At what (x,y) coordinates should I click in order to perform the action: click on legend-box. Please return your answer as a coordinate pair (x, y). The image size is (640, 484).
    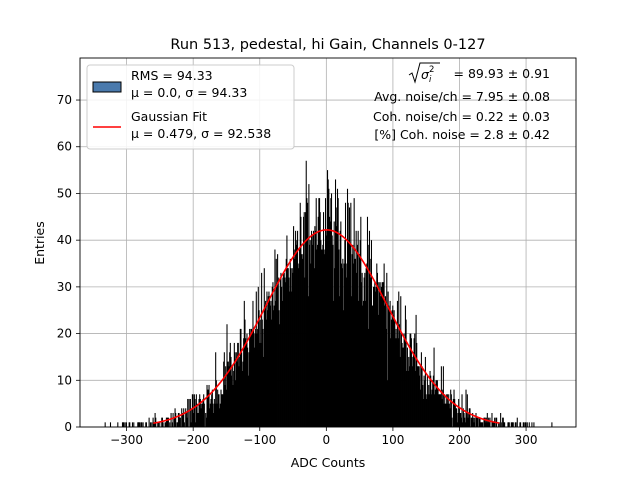
    Looking at the image, I should click on (190, 107).